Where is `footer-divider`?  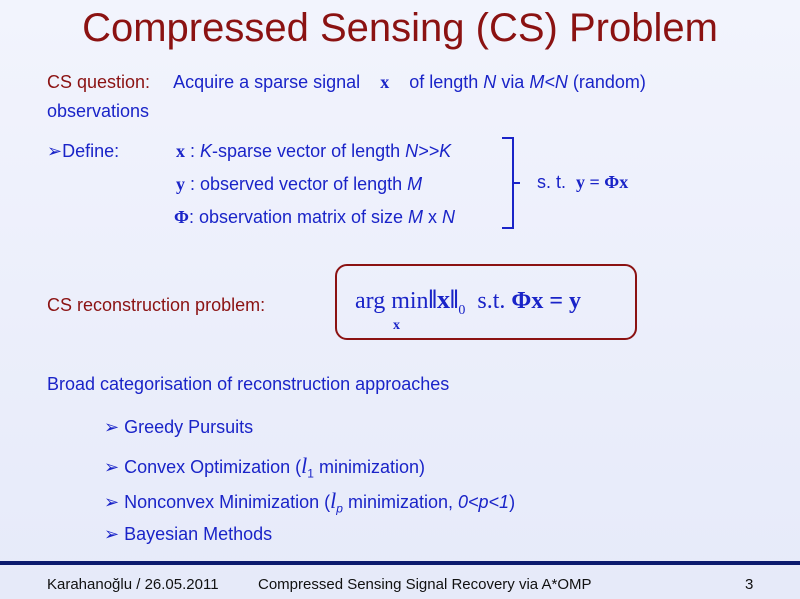
footer-divider is located at coordinates (400, 563).